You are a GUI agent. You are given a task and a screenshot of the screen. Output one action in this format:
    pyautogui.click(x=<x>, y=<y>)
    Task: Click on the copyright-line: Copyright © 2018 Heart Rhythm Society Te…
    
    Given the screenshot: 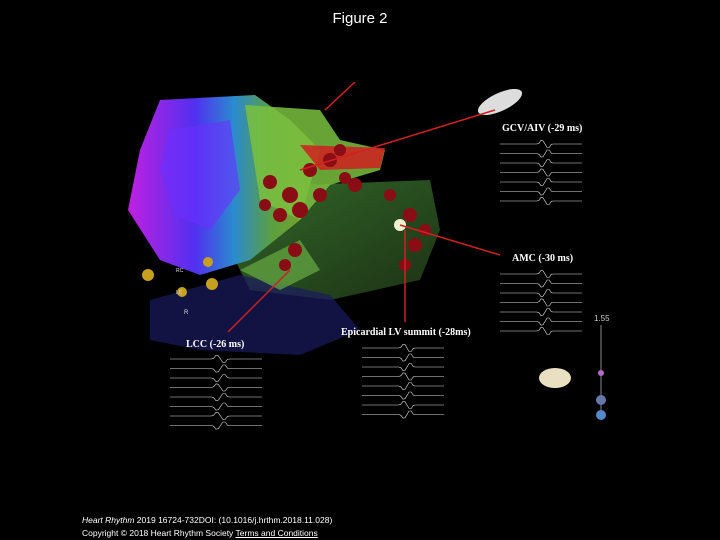 What is the action you would take?
    pyautogui.click(x=207, y=533)
    